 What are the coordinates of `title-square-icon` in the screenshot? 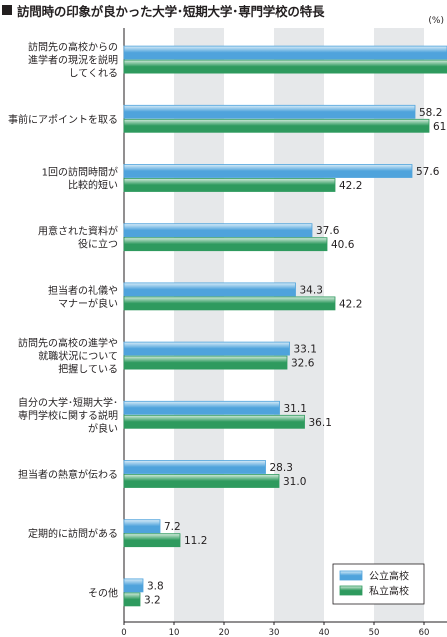 It's located at (7, 10).